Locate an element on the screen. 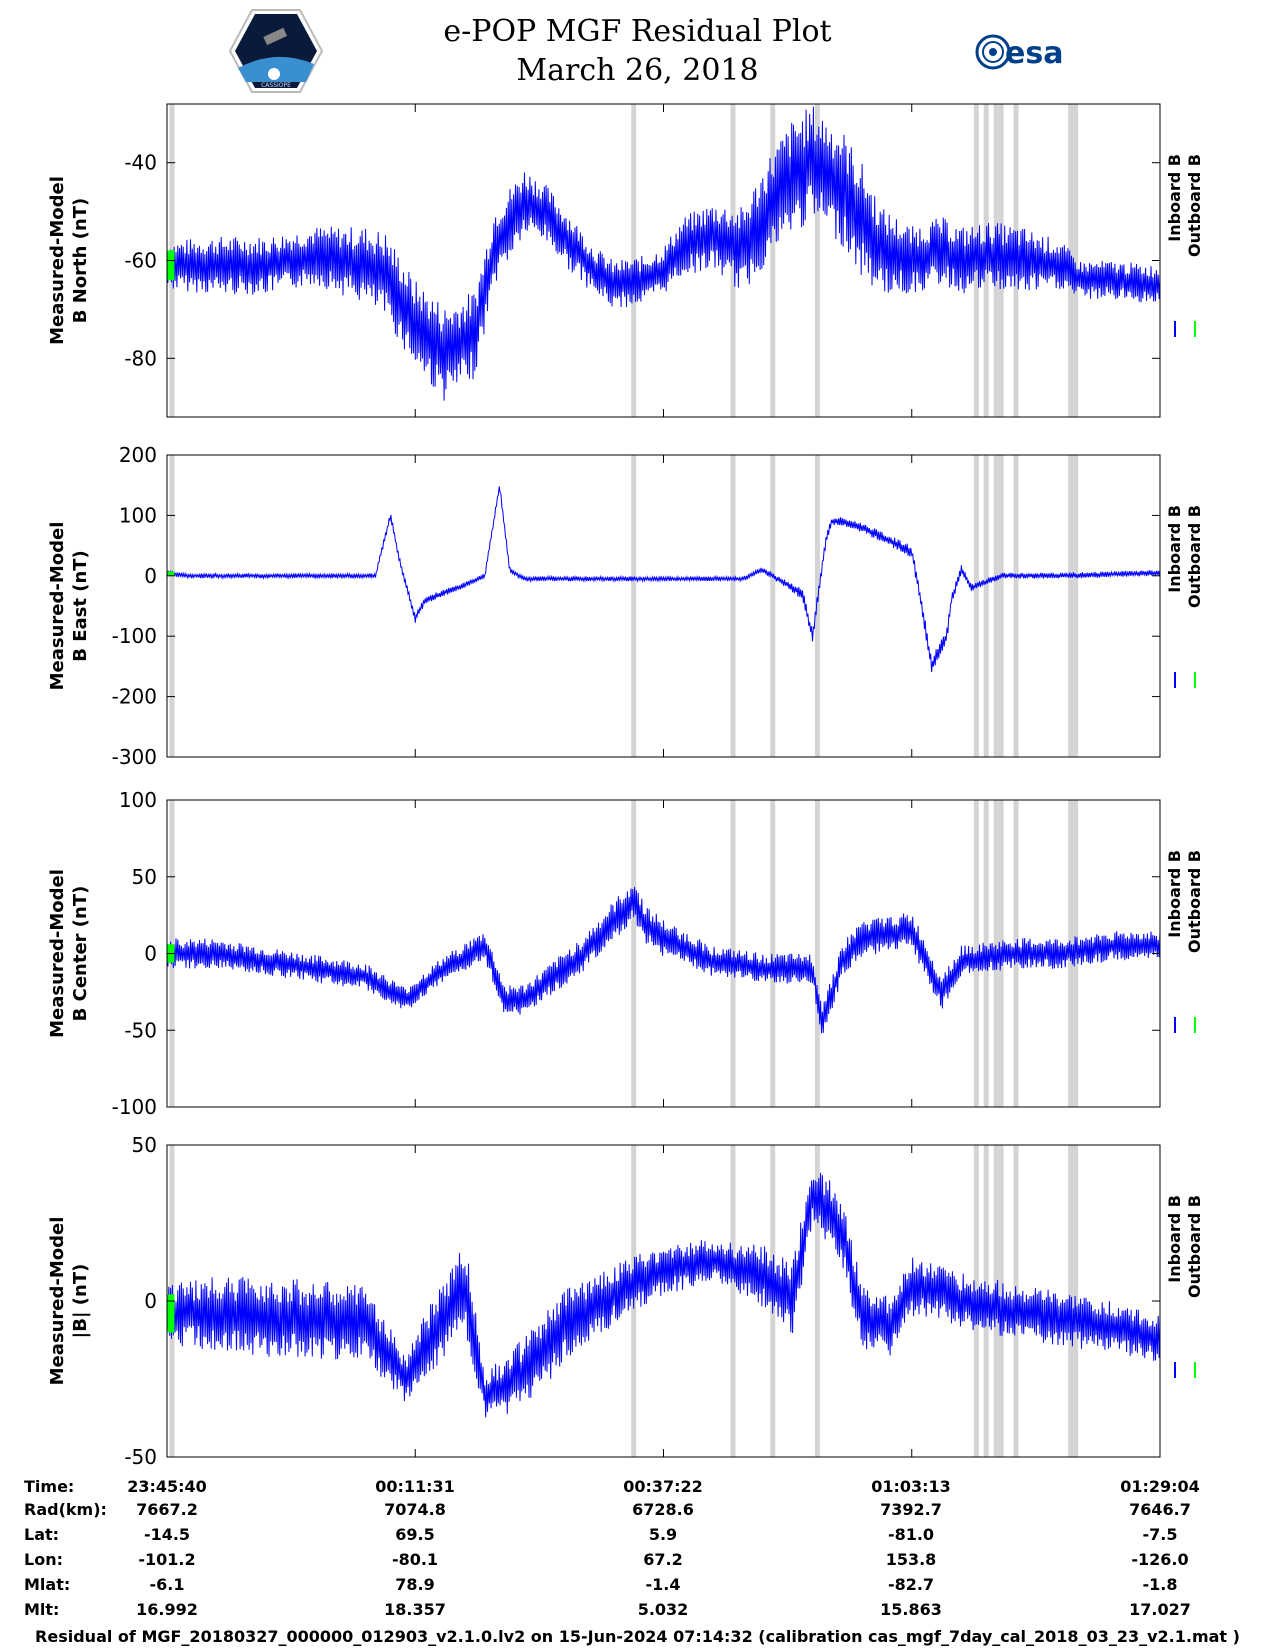 This screenshot has height=1650, width=1275. table-row-label: Rad(km): is located at coordinates (65, 1509).